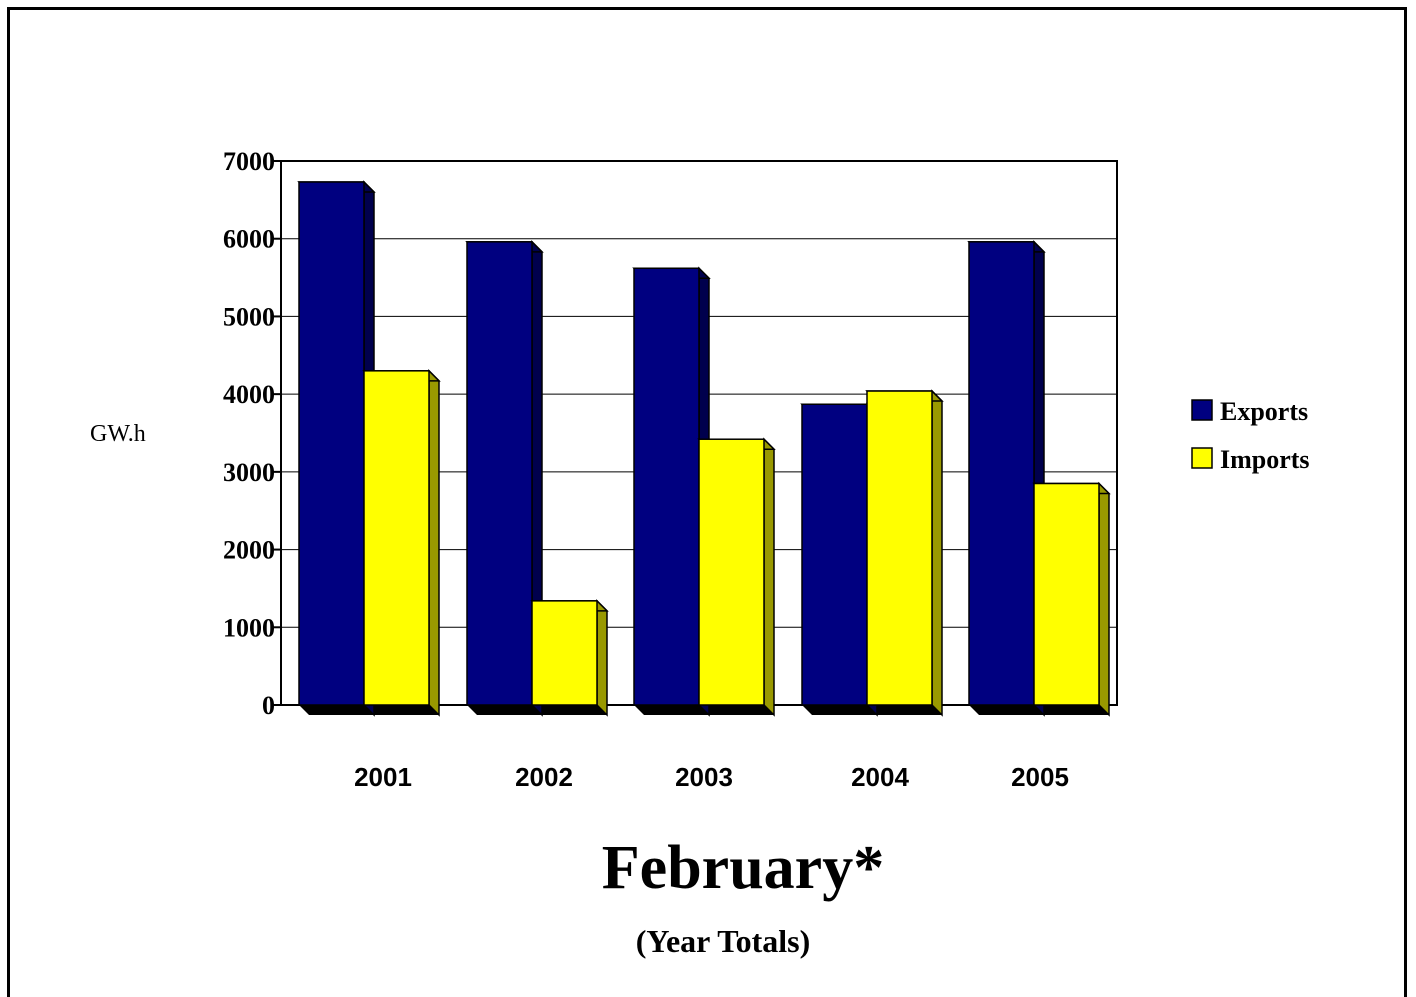 Image resolution: width=1416 pixels, height=997 pixels. I want to click on legend-label: Exports, so click(1264, 411).